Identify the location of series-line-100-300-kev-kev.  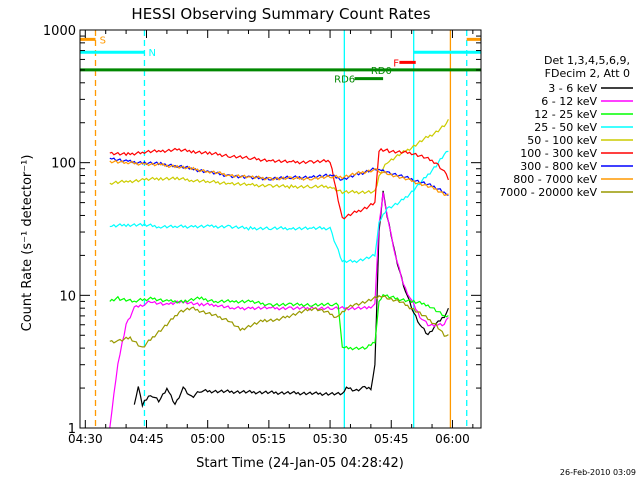
(279, 183).